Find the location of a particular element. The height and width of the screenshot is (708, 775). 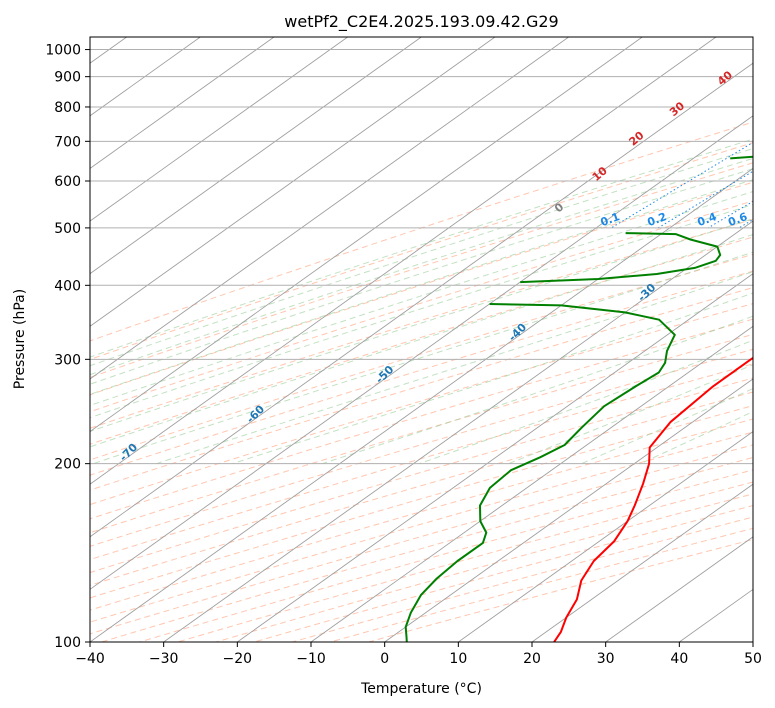

x-tick-label: −20 is located at coordinates (238, 659).